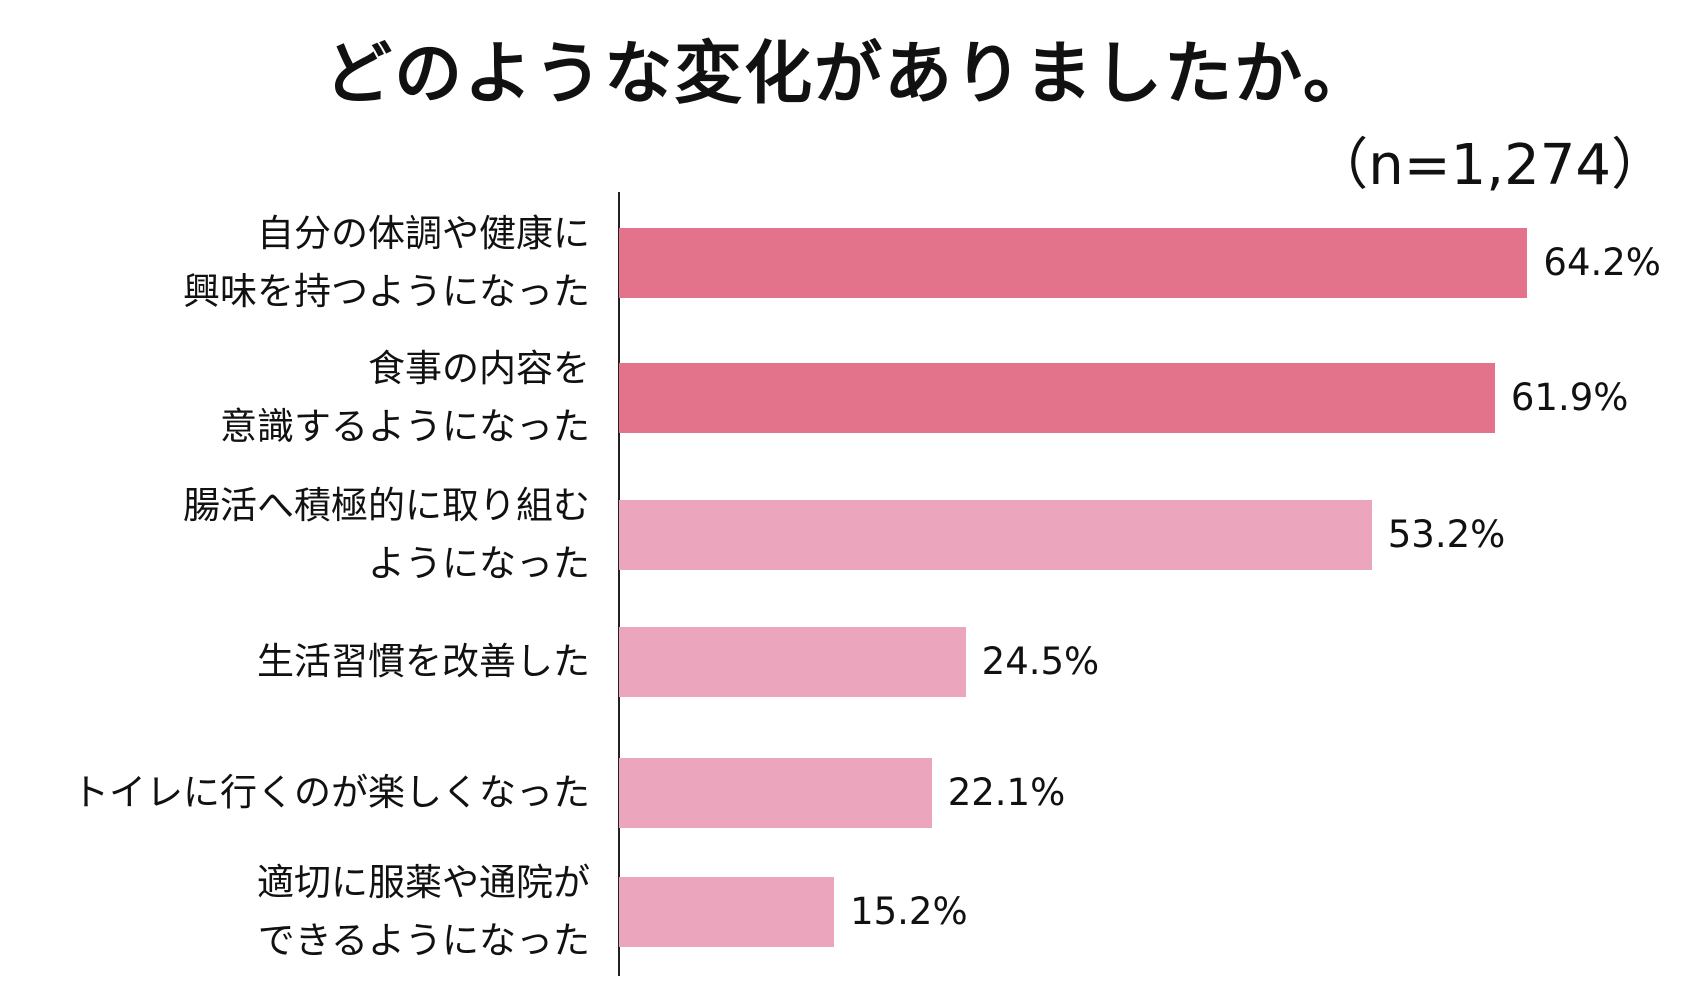  Describe the element at coordinates (331, 792) in the screenshot. I see `category-label: トイレに行くのが楽しくなった` at that location.